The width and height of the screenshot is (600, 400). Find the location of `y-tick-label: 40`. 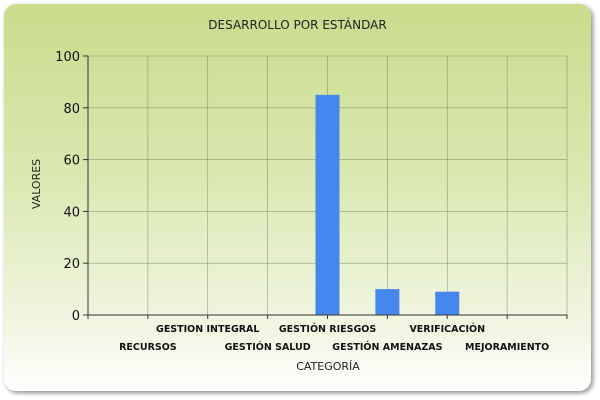

y-tick-label: 40 is located at coordinates (71, 212).